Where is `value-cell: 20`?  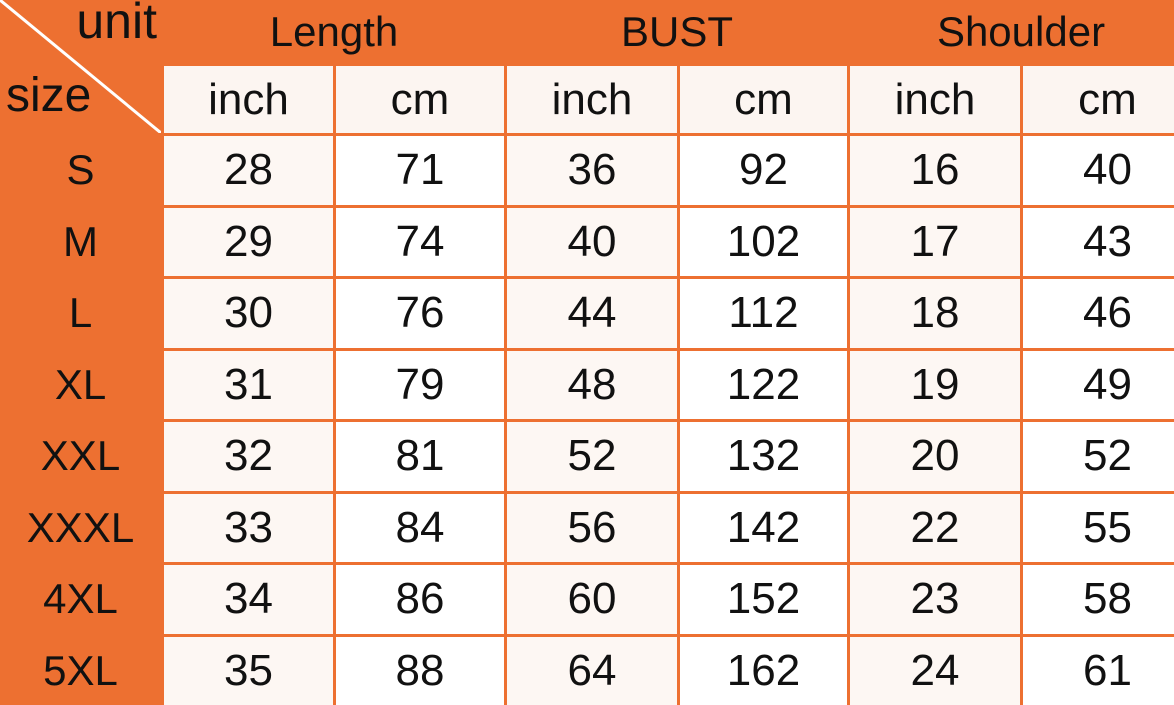
value-cell: 20 is located at coordinates (935, 456).